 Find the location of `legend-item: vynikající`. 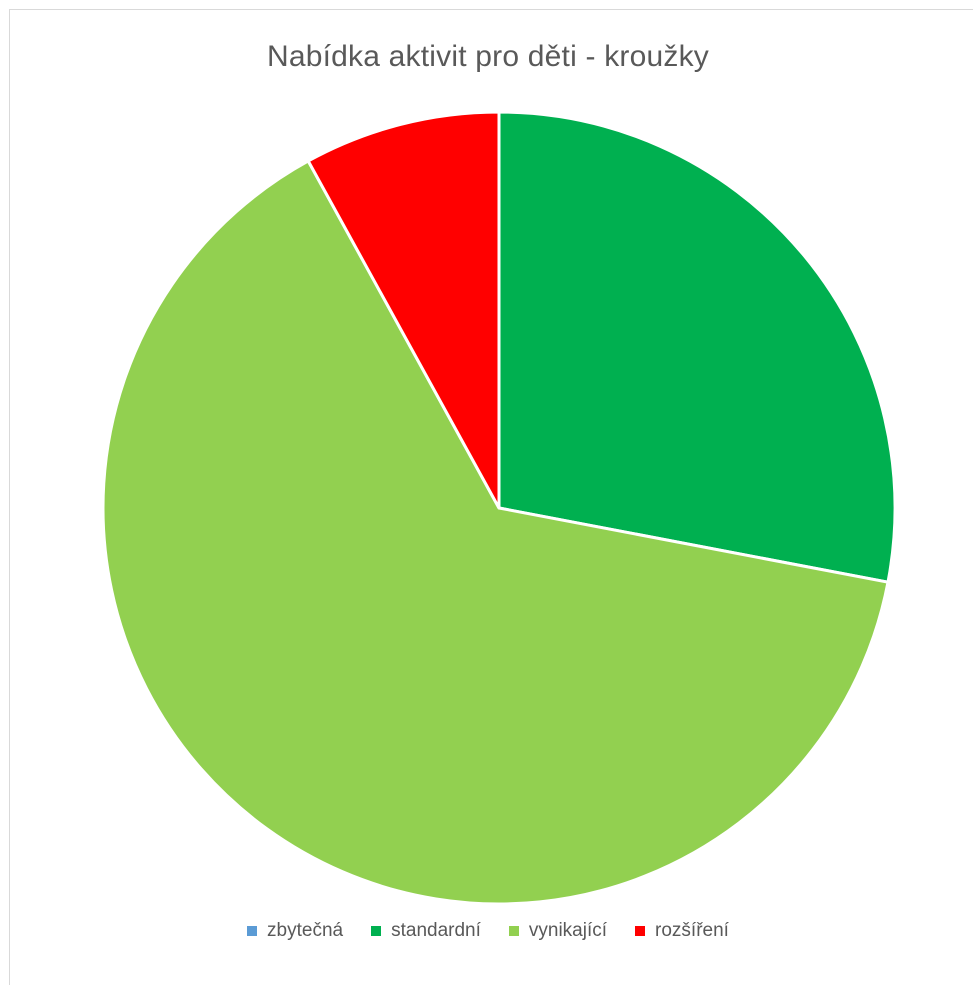

legend-item: vynikající is located at coordinates (558, 931).